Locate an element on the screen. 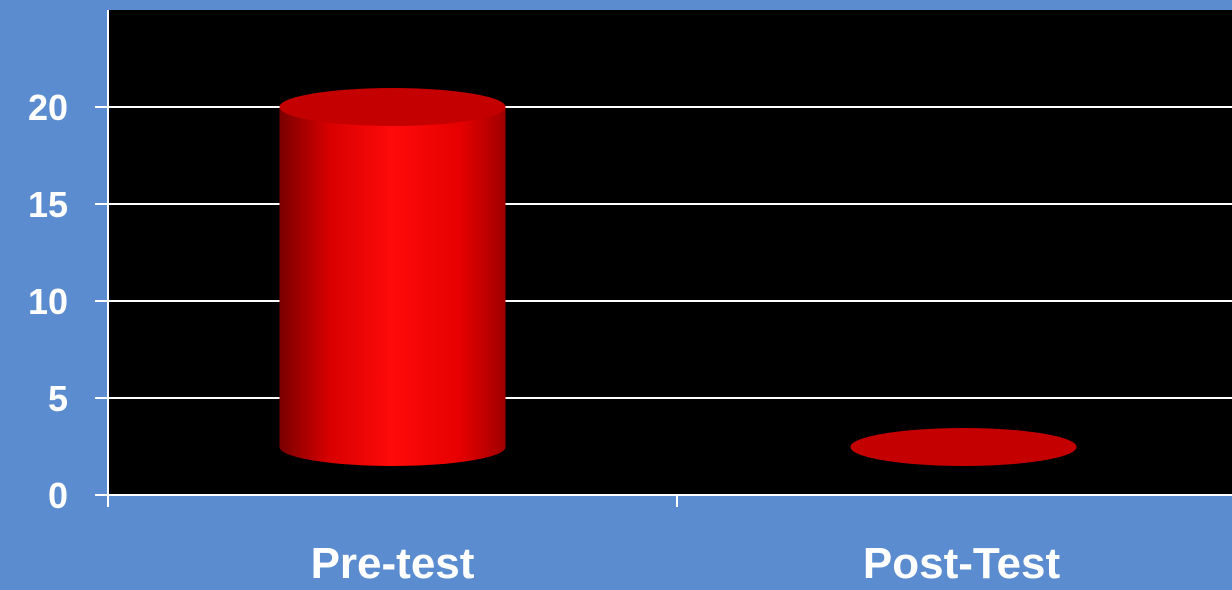 The image size is (1232, 590). y-tick-label: 0 is located at coordinates (58, 495).